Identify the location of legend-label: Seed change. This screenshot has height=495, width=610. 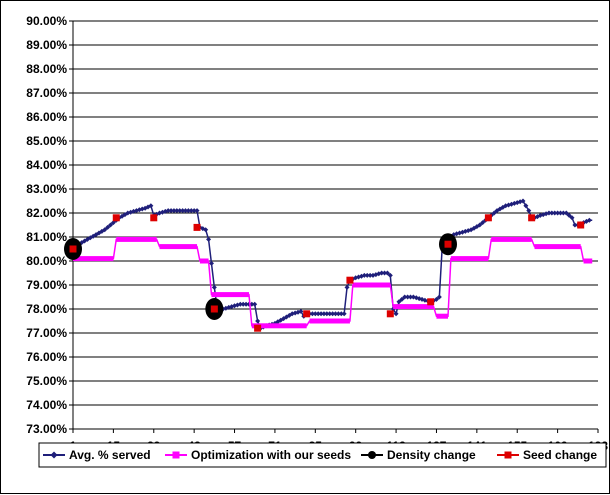
(560, 455).